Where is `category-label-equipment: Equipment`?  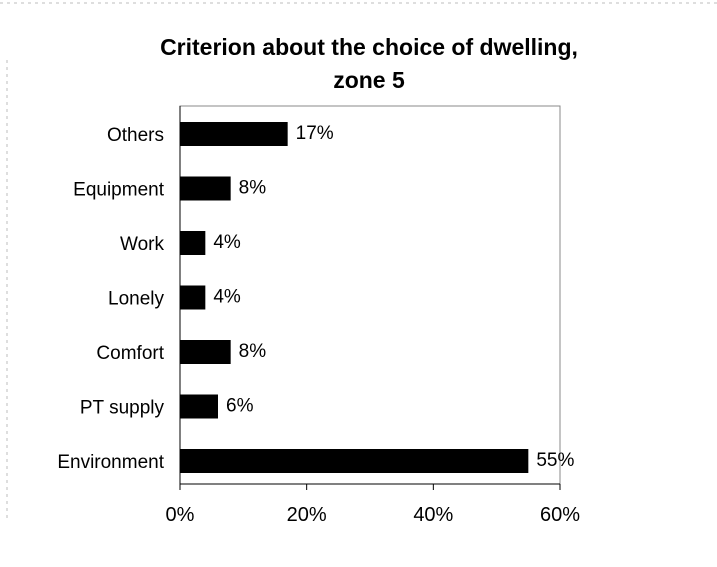
category-label-equipment: Equipment is located at coordinates (119, 190).